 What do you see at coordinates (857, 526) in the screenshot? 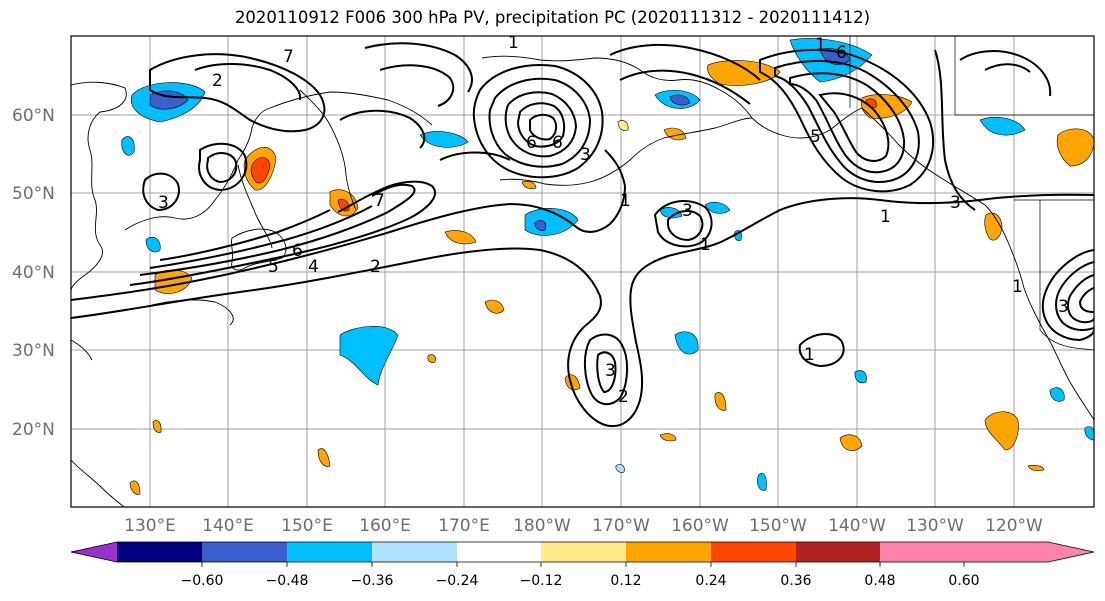
I see `lon-label: 140°W` at bounding box center [857, 526].